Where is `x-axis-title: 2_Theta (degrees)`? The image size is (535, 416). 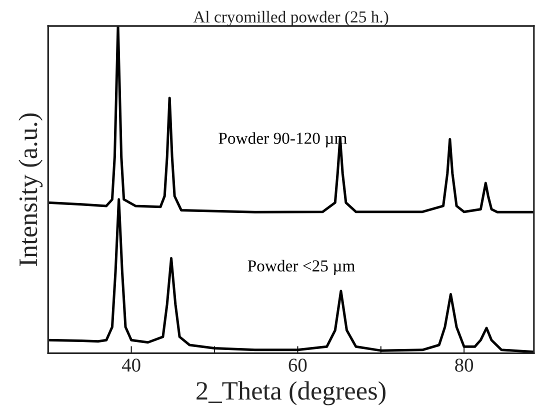
x-axis-title: 2_Theta (degrees) is located at coordinates (291, 393).